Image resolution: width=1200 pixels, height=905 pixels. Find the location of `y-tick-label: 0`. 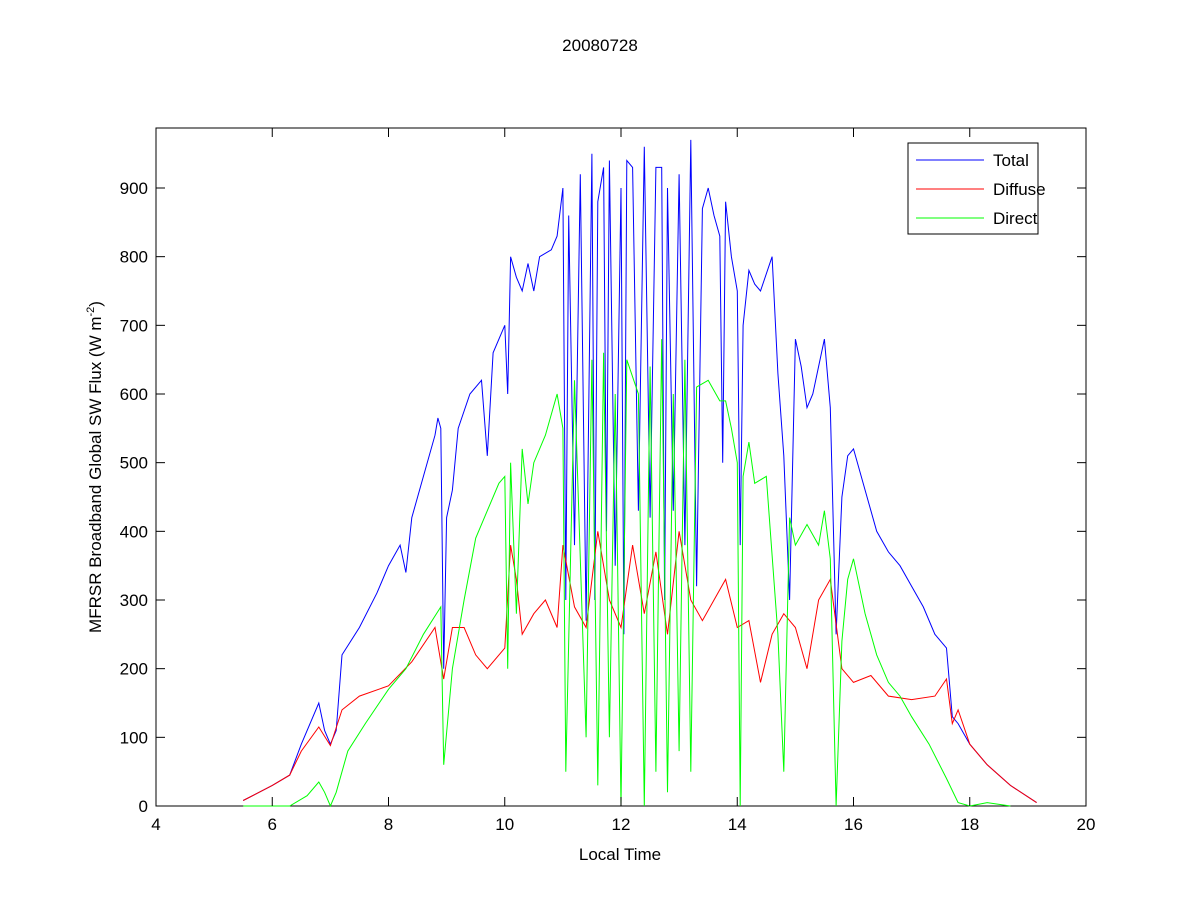

y-tick-label: 0 is located at coordinates (143, 806).